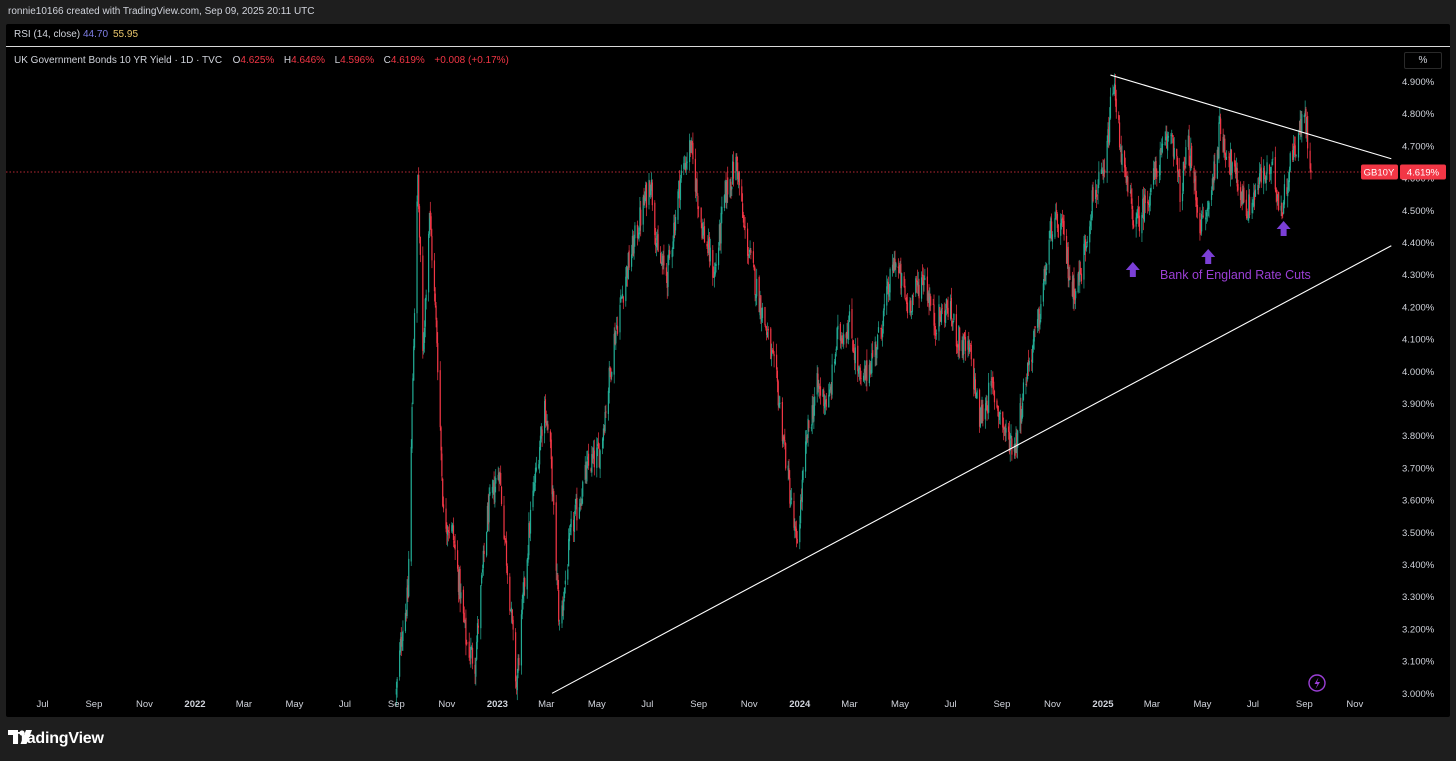 This screenshot has height=761, width=1456. What do you see at coordinates (20, 737) in the screenshot?
I see `tradingview-logo-icon` at bounding box center [20, 737].